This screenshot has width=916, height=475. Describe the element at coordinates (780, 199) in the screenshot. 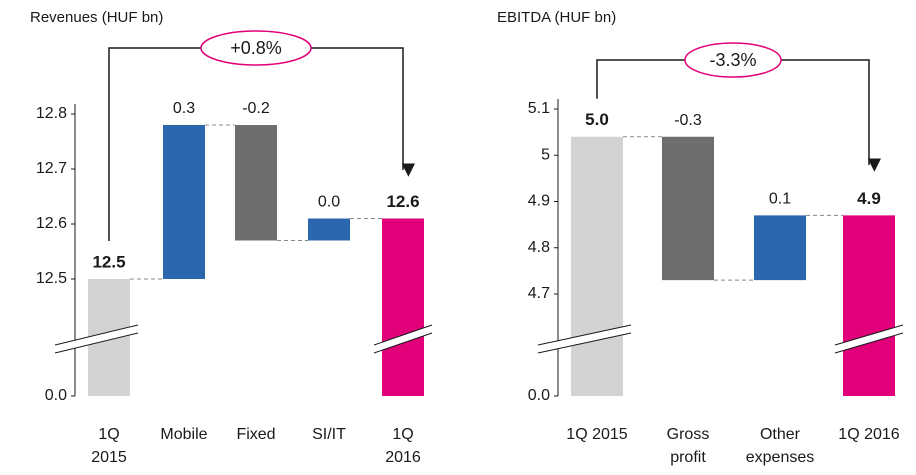

I see `value-label: 0.1` at that location.